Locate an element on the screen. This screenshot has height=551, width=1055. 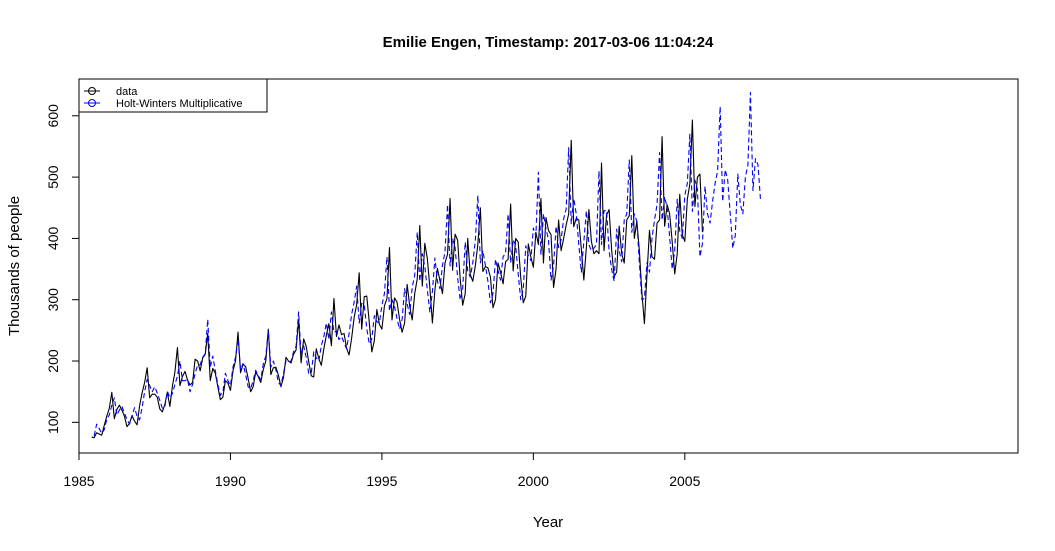
legend-box is located at coordinates (173, 95).